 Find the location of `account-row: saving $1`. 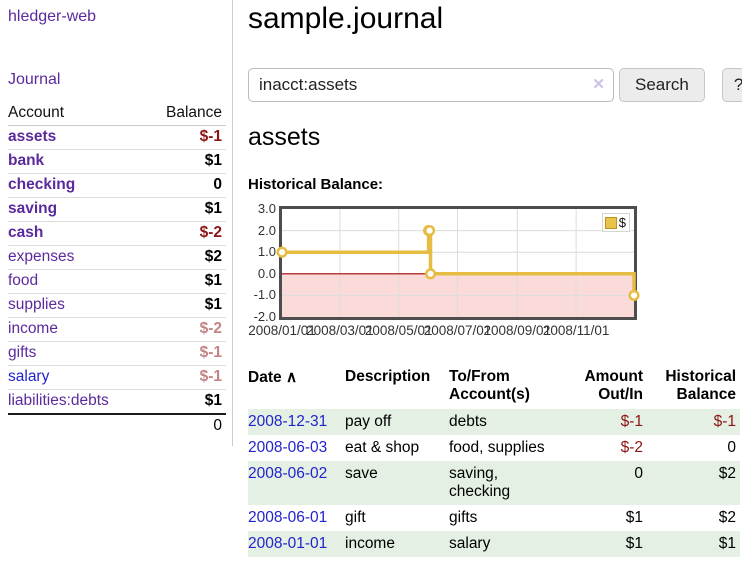

account-row: saving $1 is located at coordinates (117, 209).